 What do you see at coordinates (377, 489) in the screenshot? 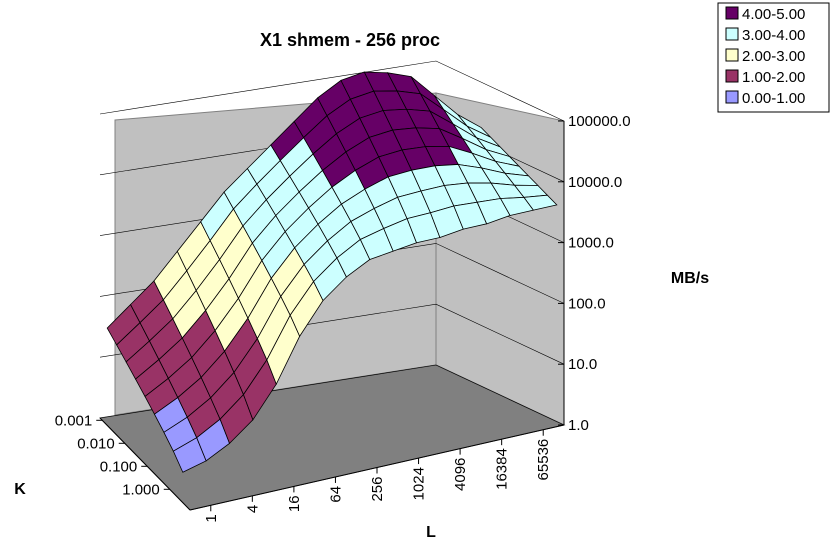
I see `x-tick-label: 256` at bounding box center [377, 489].